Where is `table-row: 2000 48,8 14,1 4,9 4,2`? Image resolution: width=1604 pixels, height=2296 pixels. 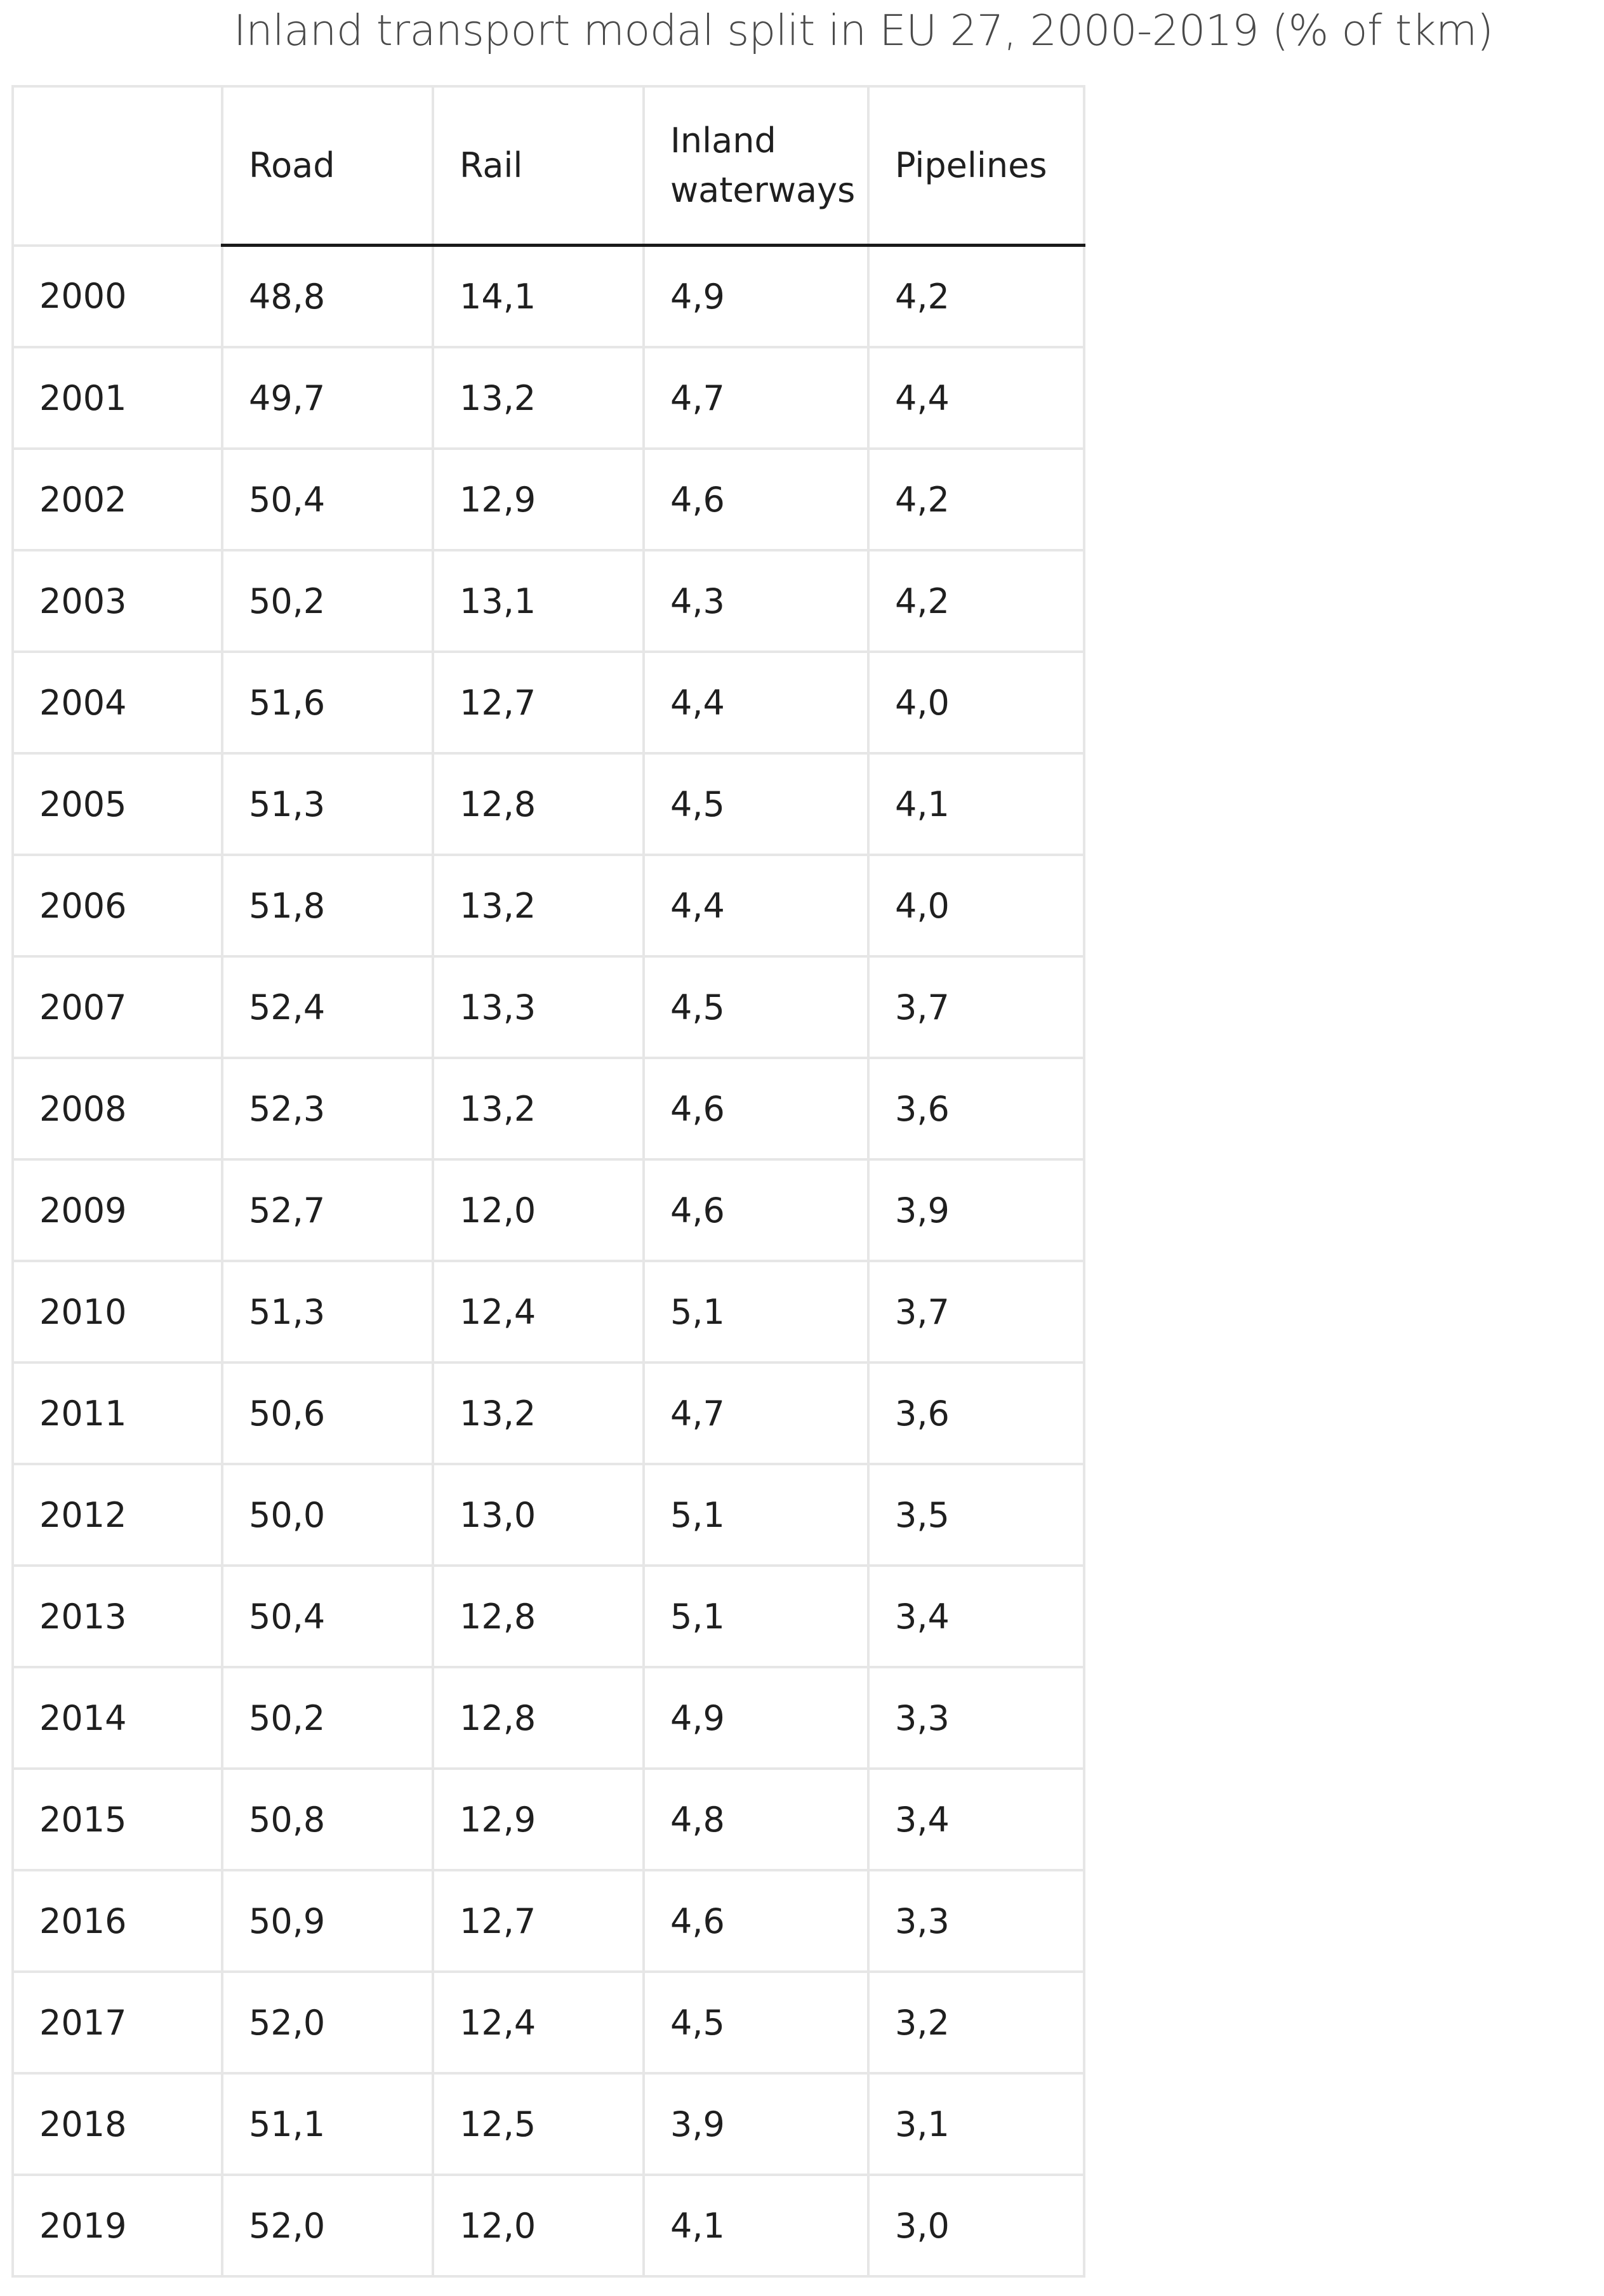
table-row: 2000 48,8 14,1 4,9 4,2 is located at coordinates (548, 296).